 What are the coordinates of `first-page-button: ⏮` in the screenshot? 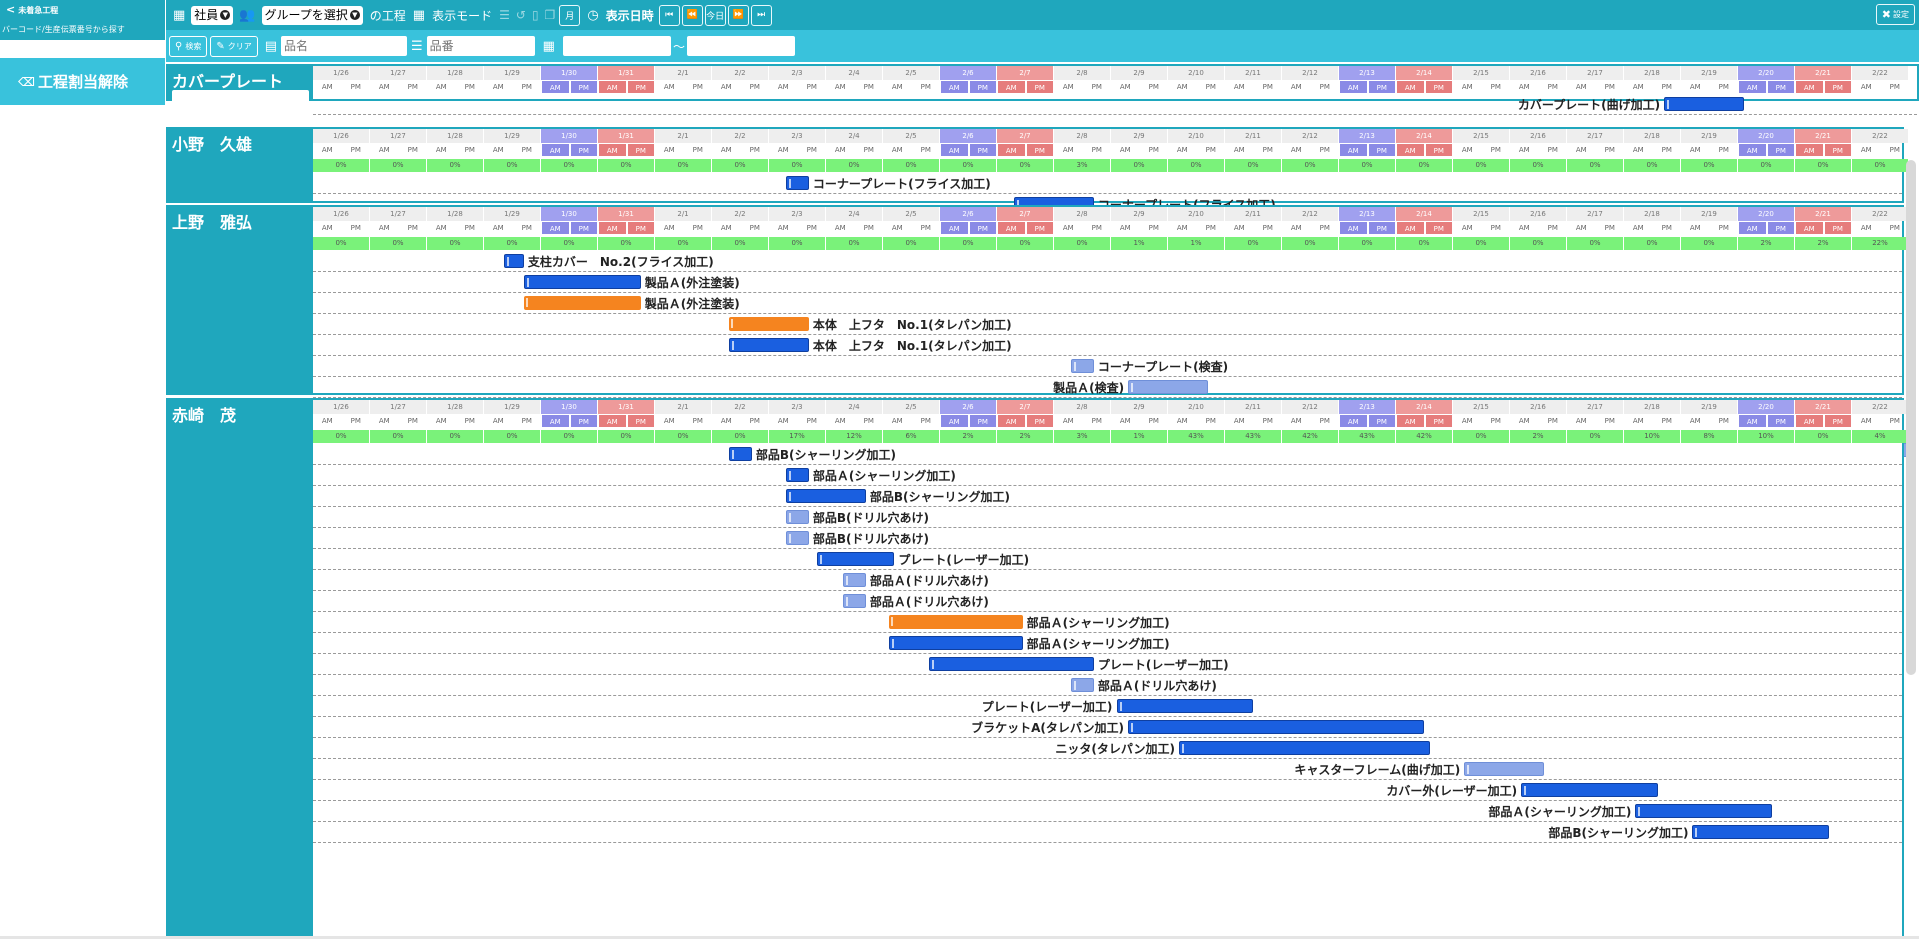 It's located at (669, 15).